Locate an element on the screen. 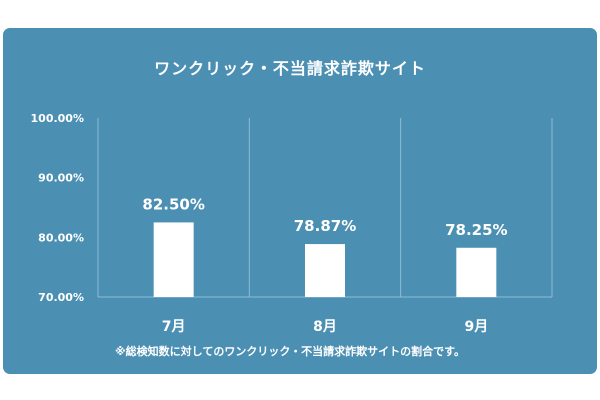 The width and height of the screenshot is (600, 400). bars is located at coordinates (325, 259).